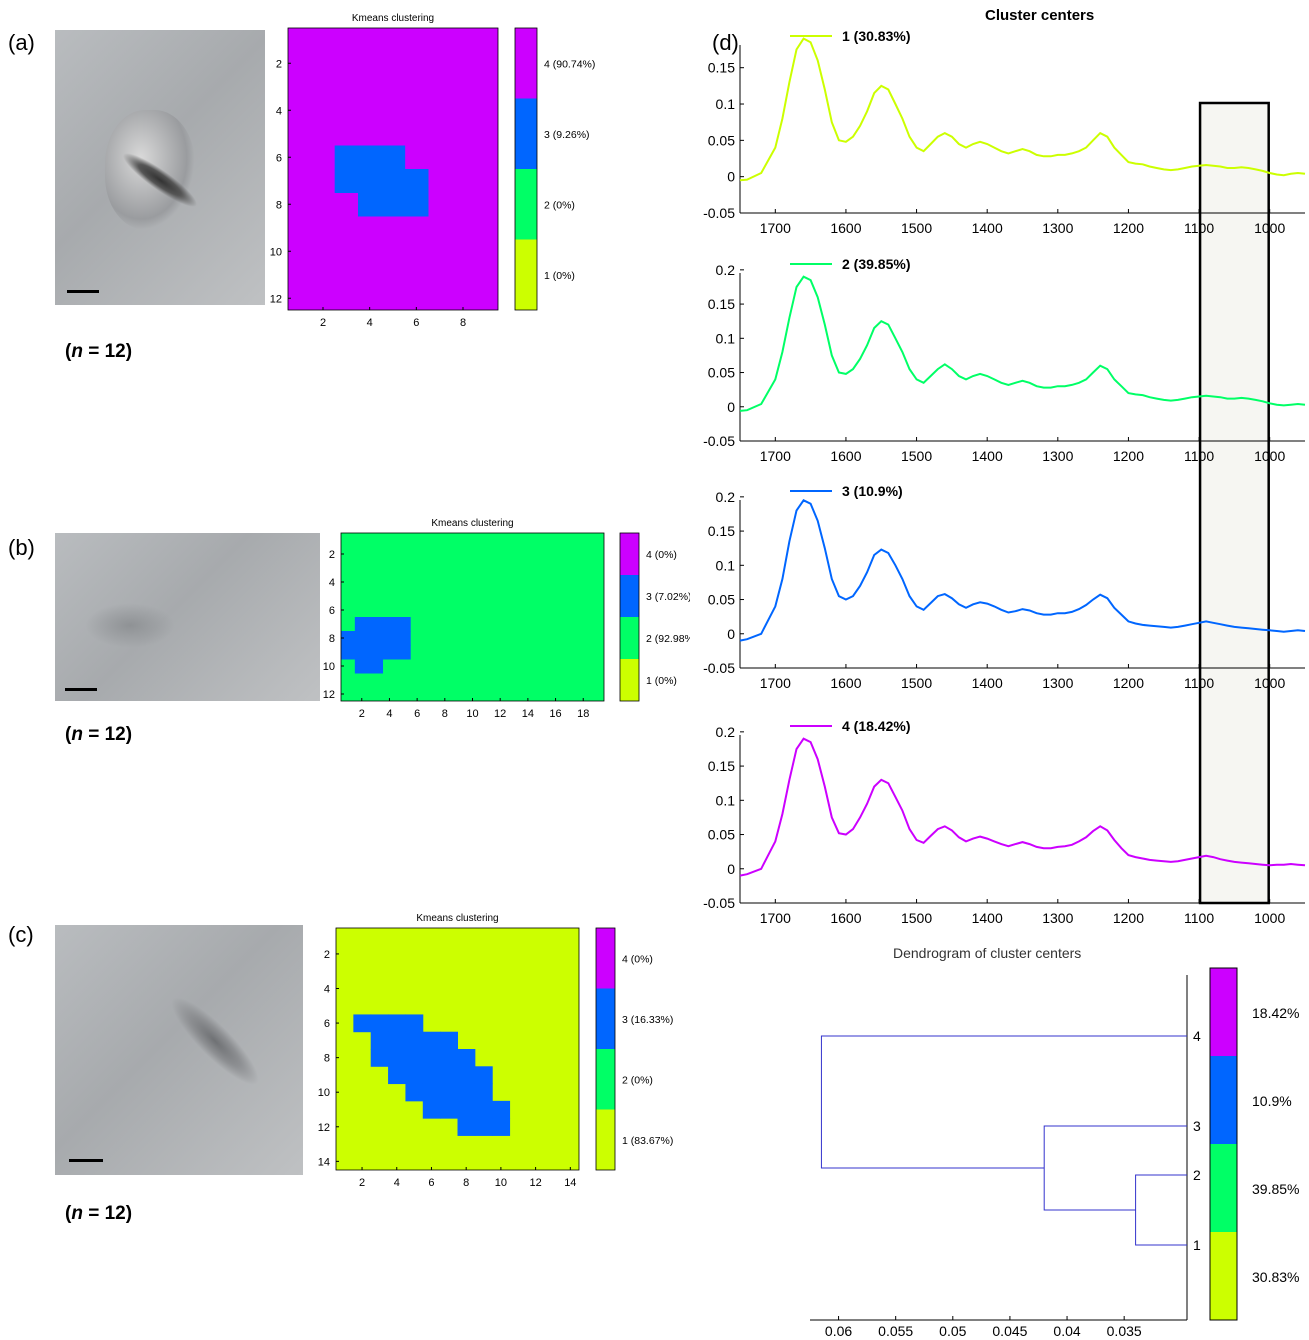 Image resolution: width=1309 pixels, height=1340 pixels. What do you see at coordinates (668, 639) in the screenshot?
I see `colorbar-label: 2 (92.98%)` at bounding box center [668, 639].